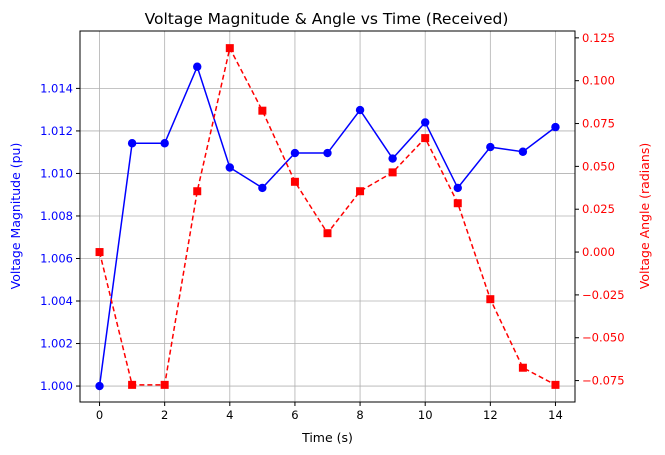 This screenshot has width=665, height=455. I want to click on left-y-tick-label: 1.012, so click(56, 131).